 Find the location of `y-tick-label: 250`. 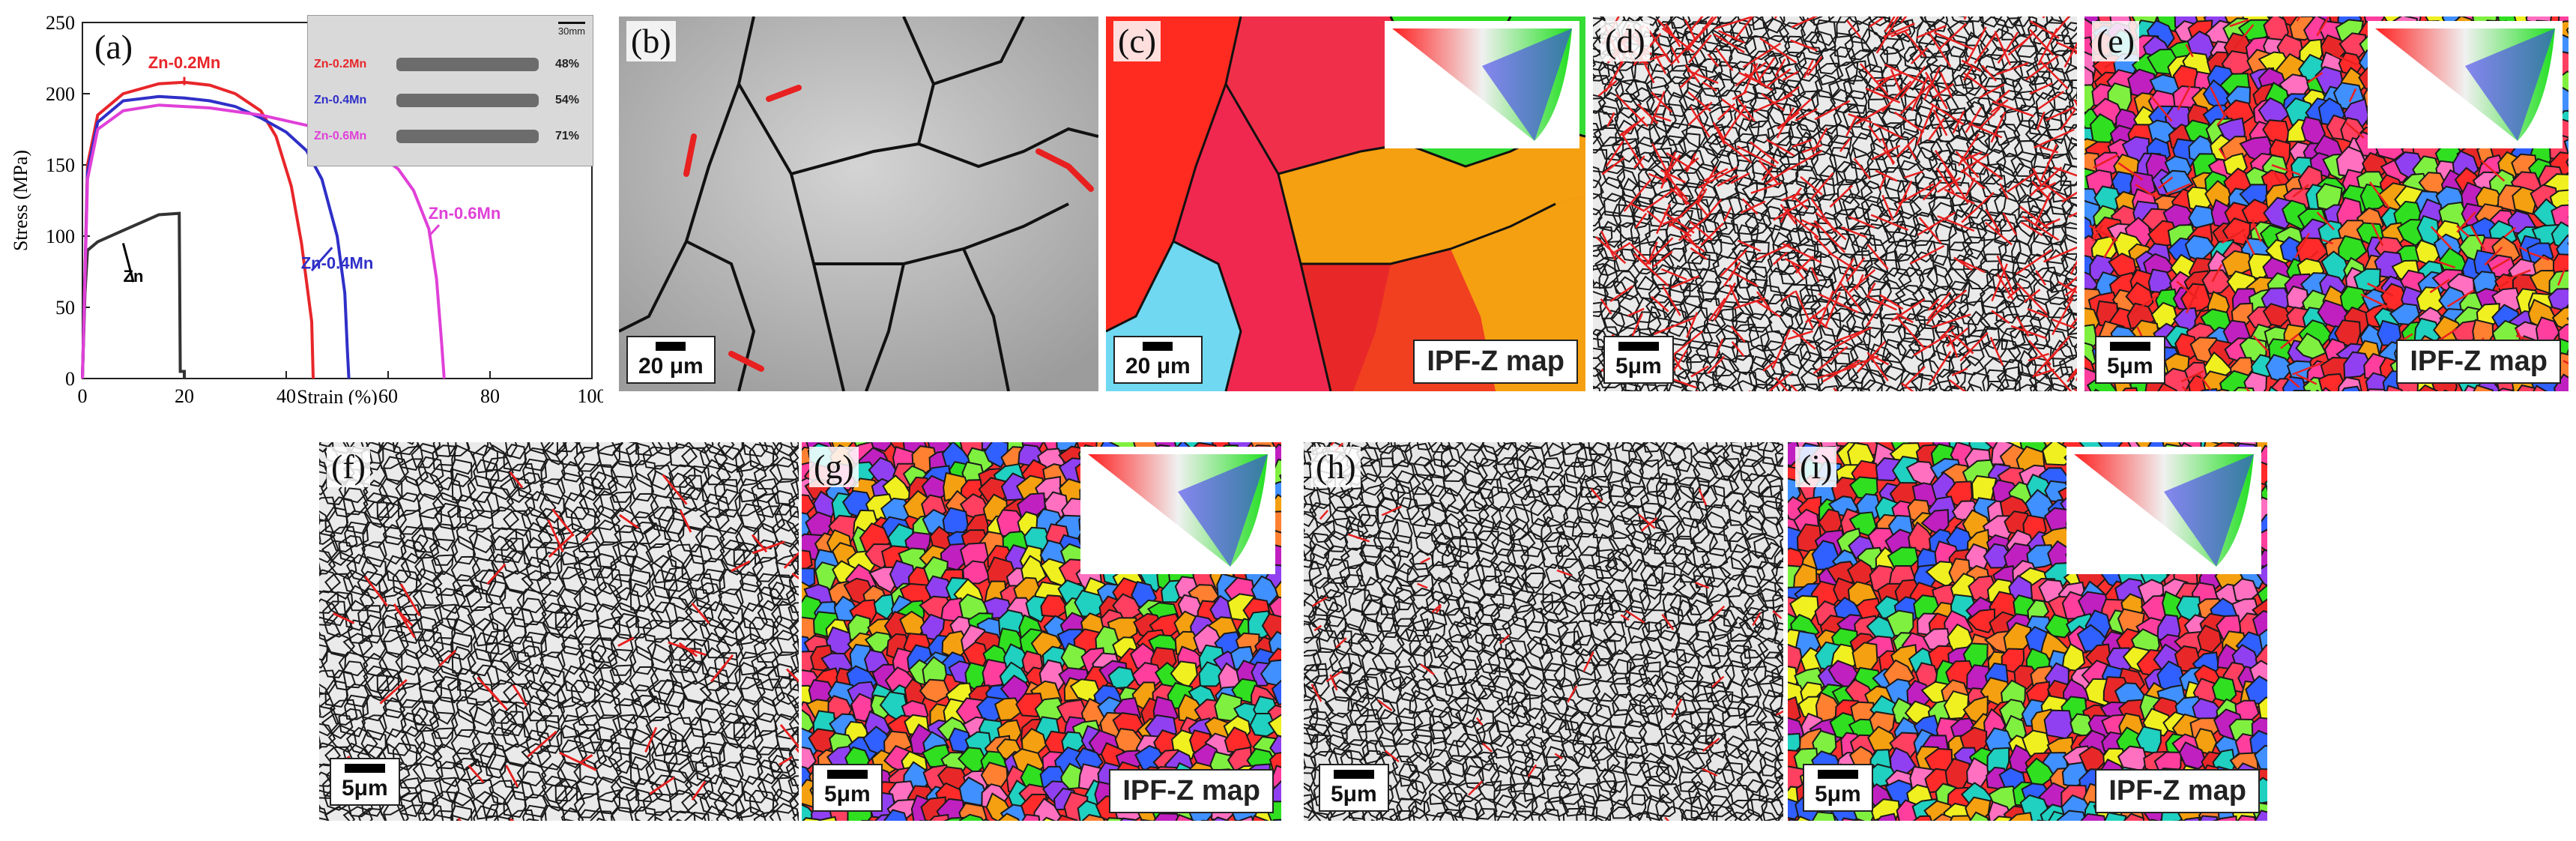

y-tick-label: 250 is located at coordinates (60, 23).